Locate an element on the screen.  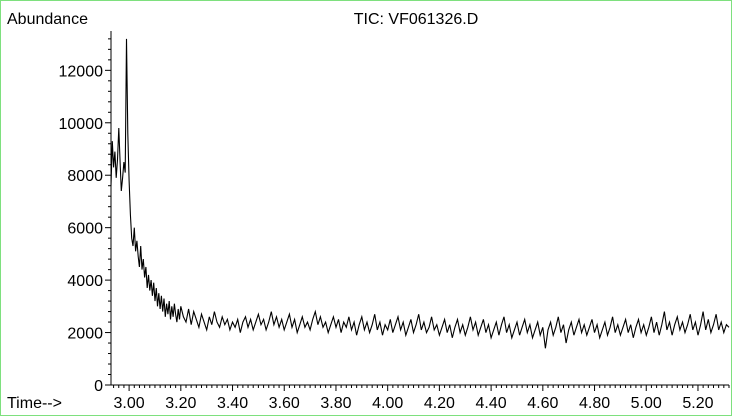
x-tick-label: 4.00 is located at coordinates (387, 403).